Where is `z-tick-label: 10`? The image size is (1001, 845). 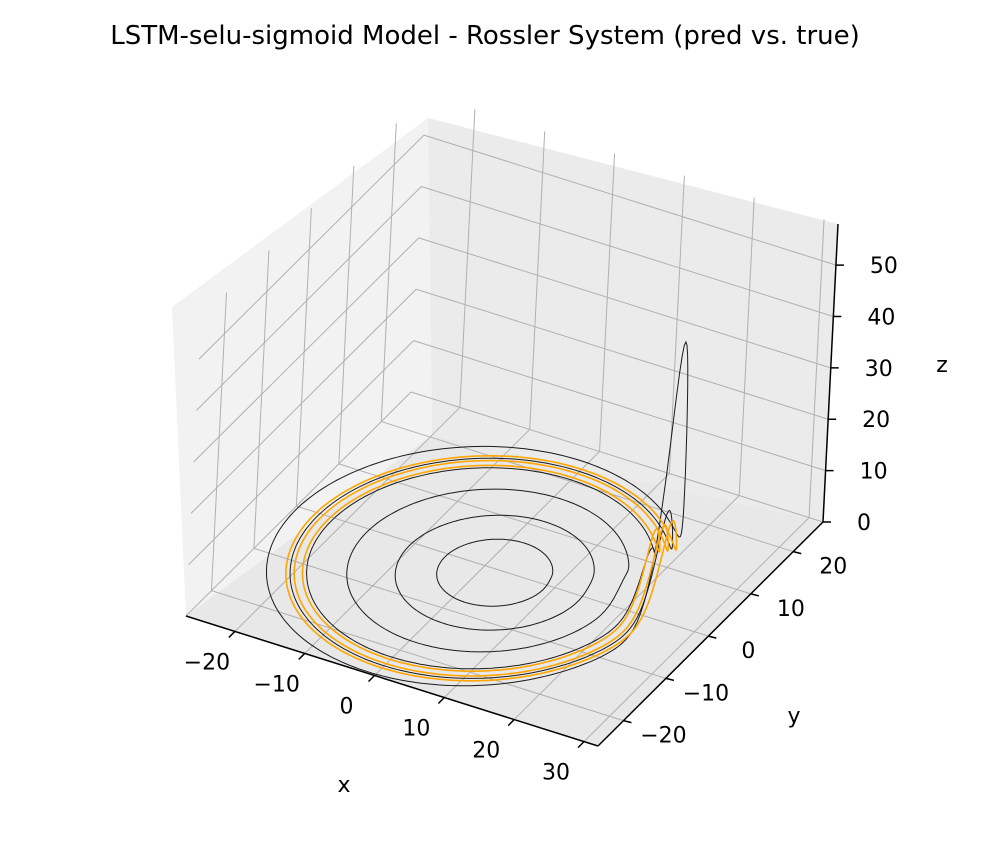 z-tick-label: 10 is located at coordinates (874, 472).